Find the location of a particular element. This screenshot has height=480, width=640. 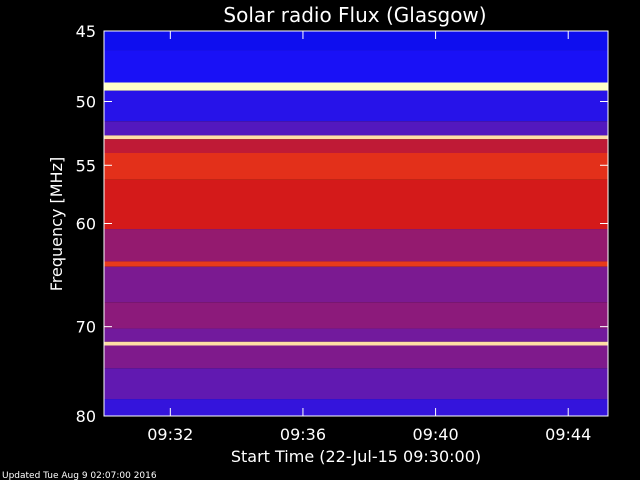

y-tick-label: 80 is located at coordinates (86, 416).